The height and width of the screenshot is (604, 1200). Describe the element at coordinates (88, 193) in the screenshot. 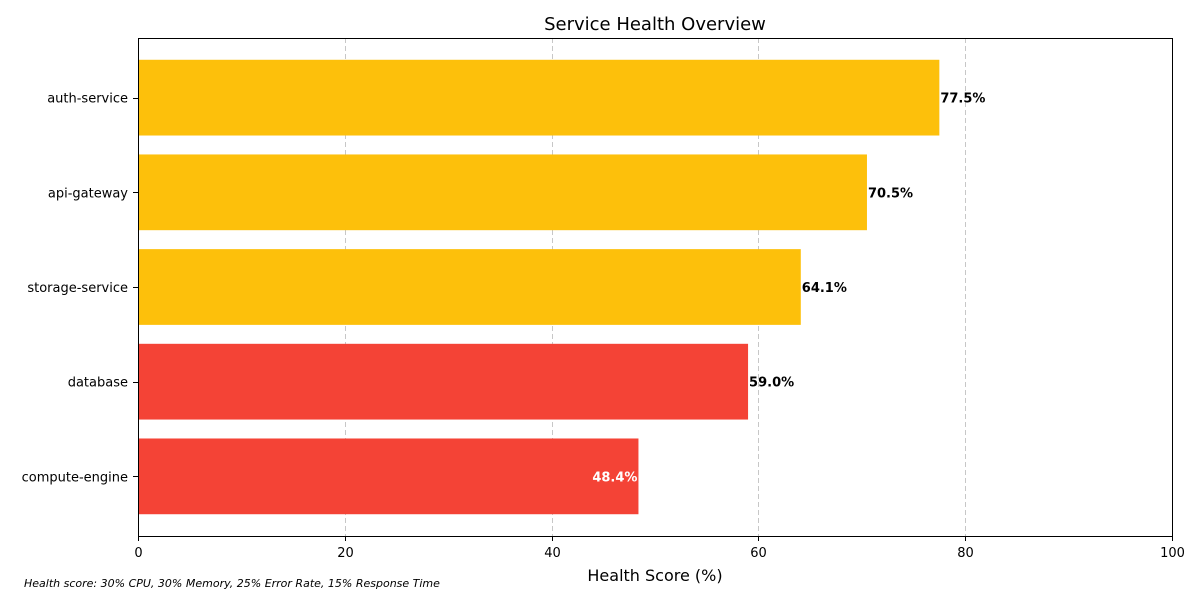

I see `y-tick-label: api-gateway` at that location.